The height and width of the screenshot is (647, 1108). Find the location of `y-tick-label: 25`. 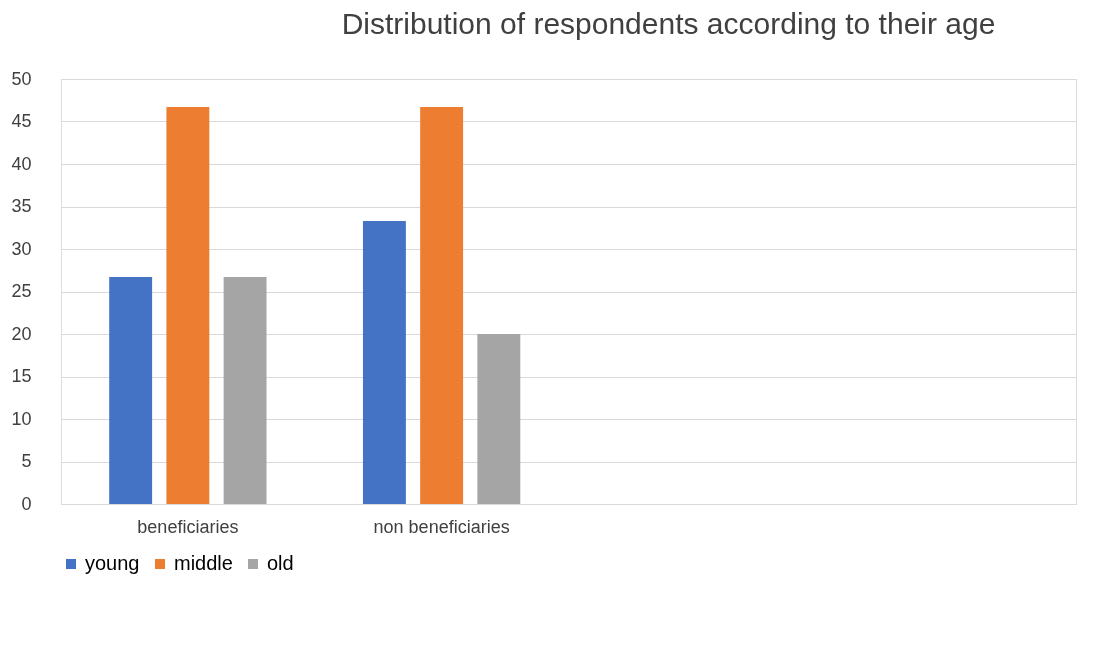

y-tick-label: 25 is located at coordinates (21, 291).